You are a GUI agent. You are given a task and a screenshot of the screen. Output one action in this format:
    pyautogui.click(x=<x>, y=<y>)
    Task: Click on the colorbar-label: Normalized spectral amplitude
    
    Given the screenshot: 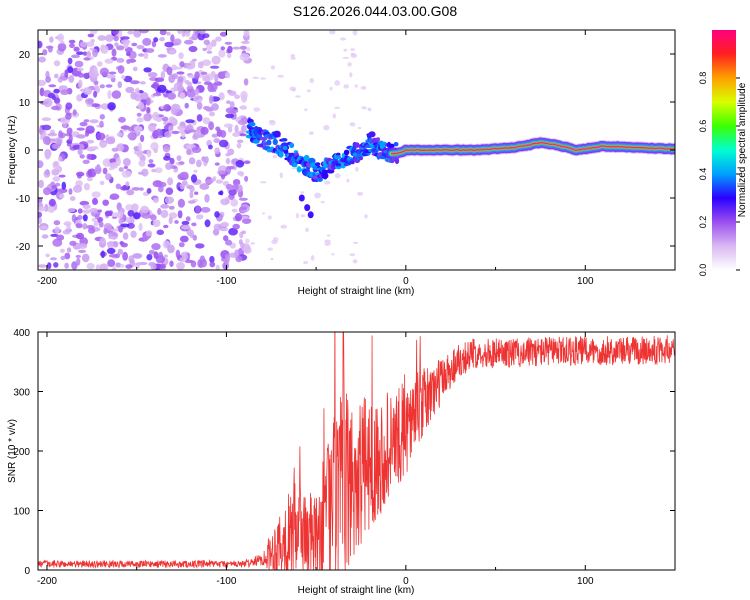 What is the action you would take?
    pyautogui.click(x=742, y=149)
    